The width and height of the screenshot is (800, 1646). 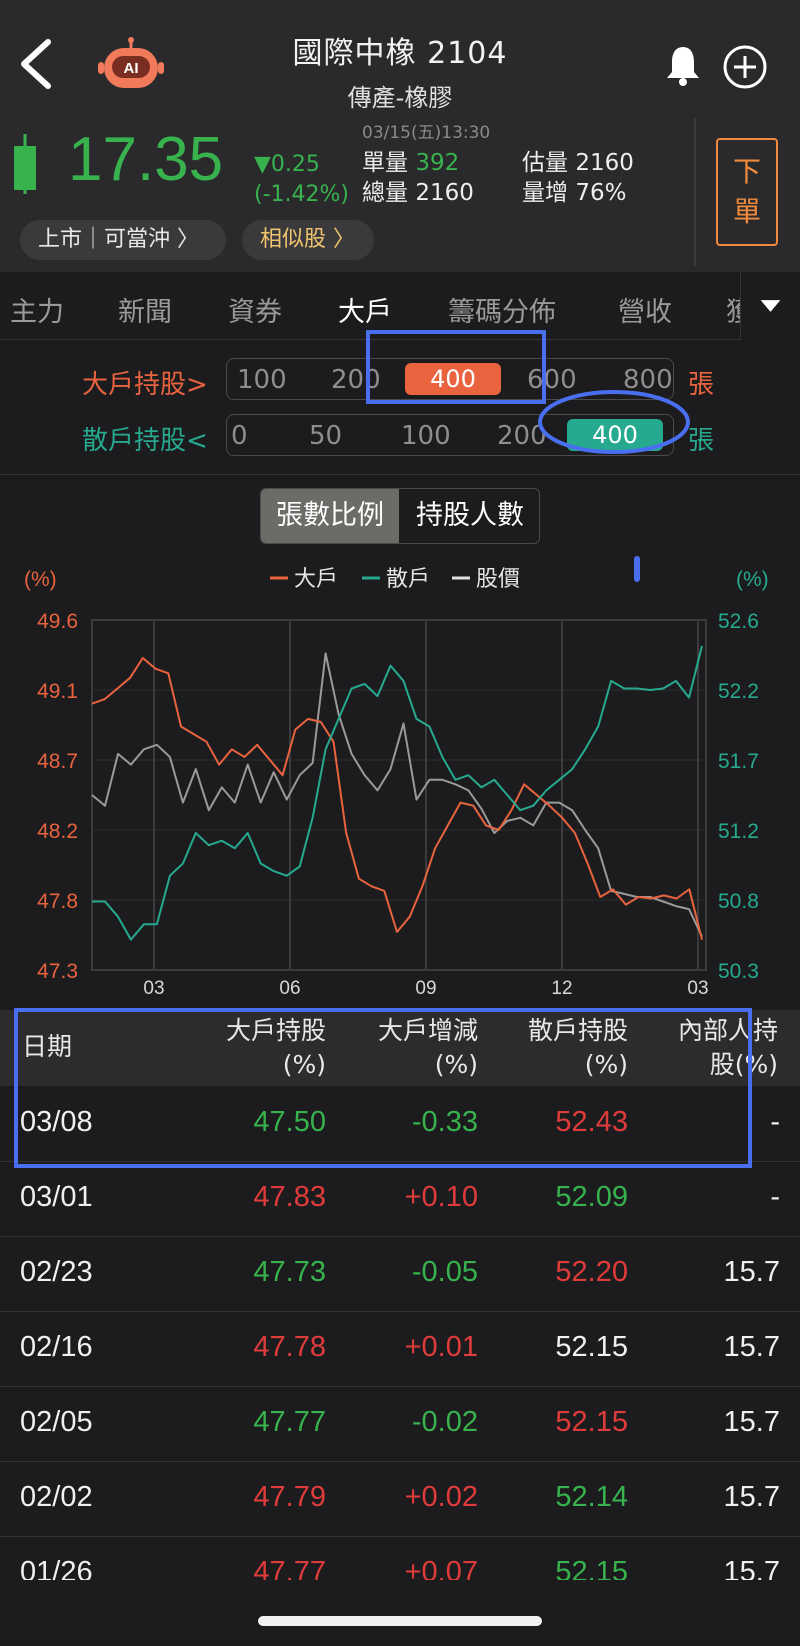 I want to click on small-option-selected: 400, so click(x=615, y=435).